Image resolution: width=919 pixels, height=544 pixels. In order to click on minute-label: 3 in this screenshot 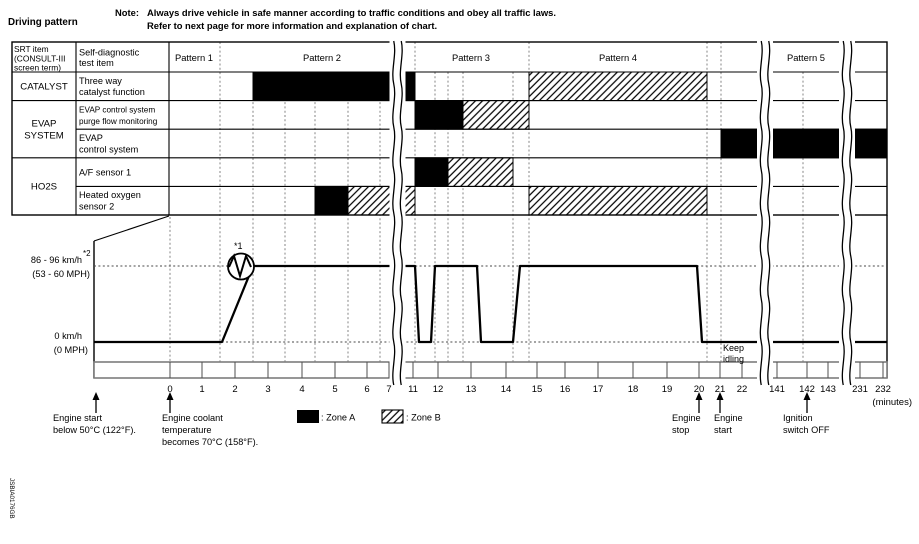, I will do `click(267, 389)`.